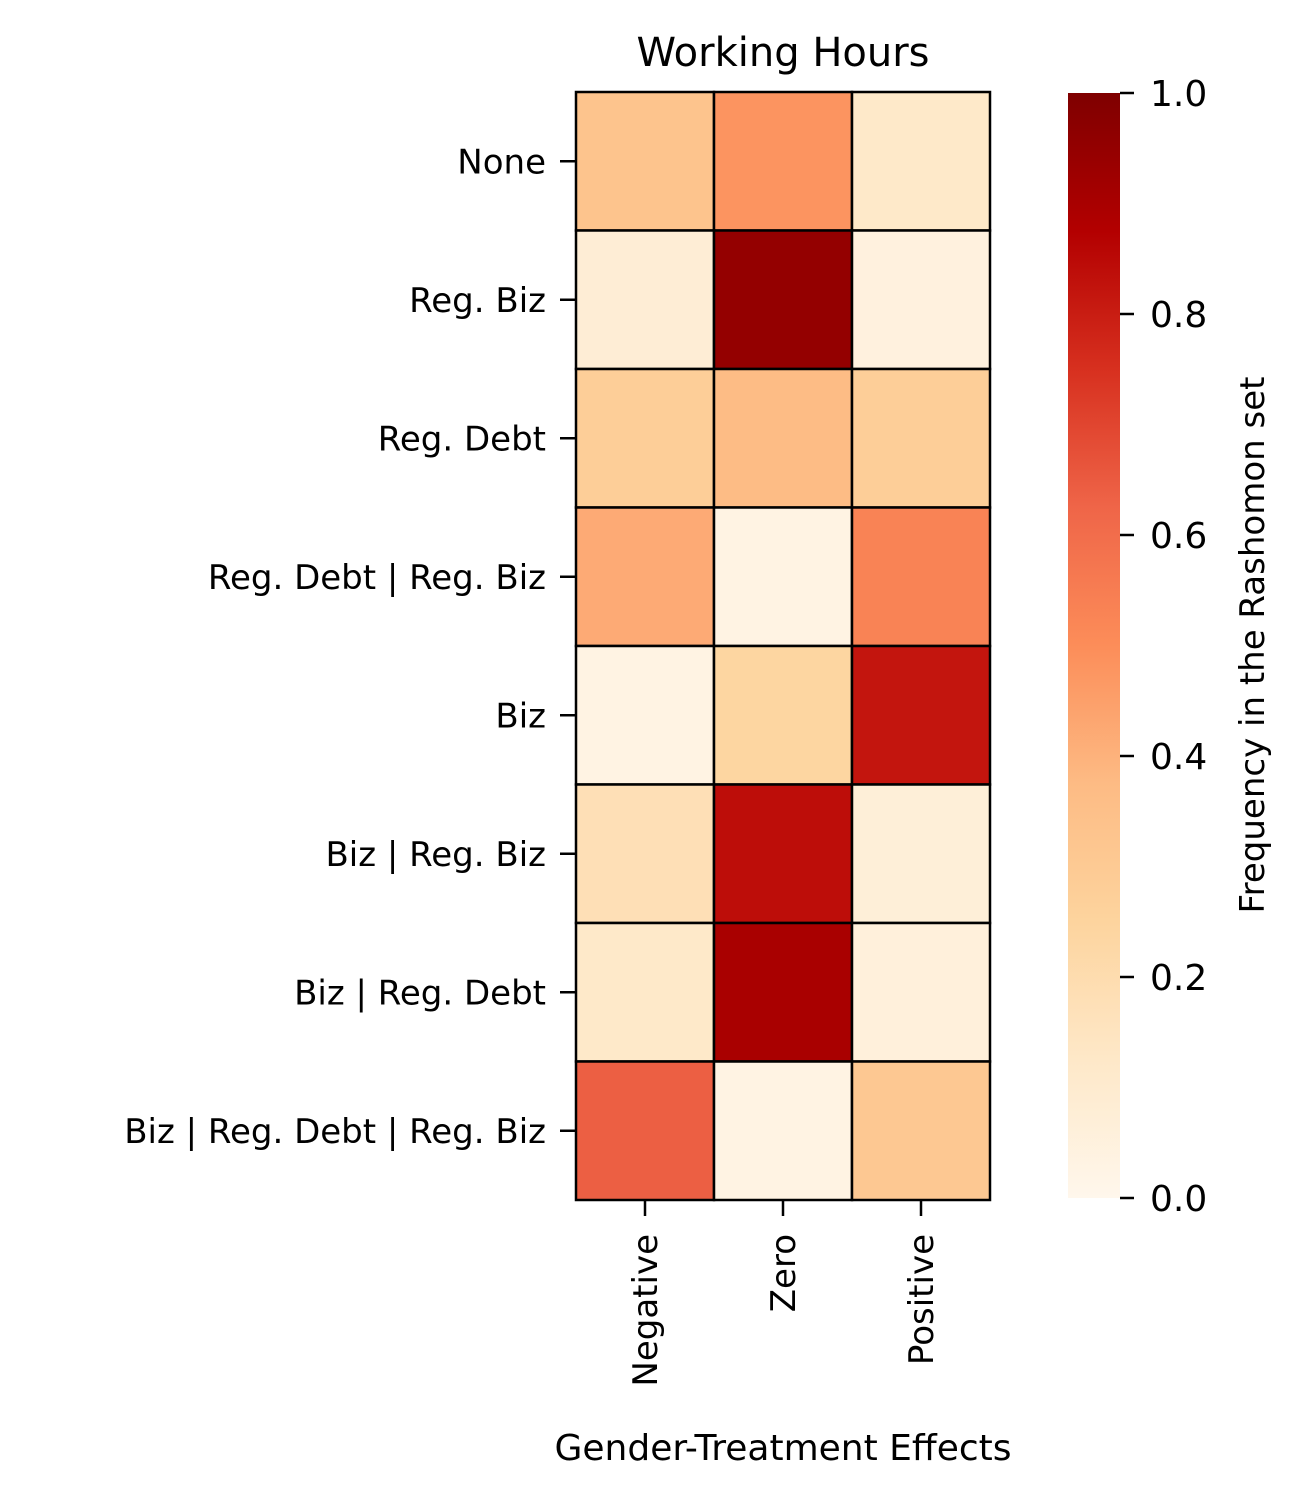  What do you see at coordinates (520, 716) in the screenshot?
I see `y-tick-label: Biz` at bounding box center [520, 716].